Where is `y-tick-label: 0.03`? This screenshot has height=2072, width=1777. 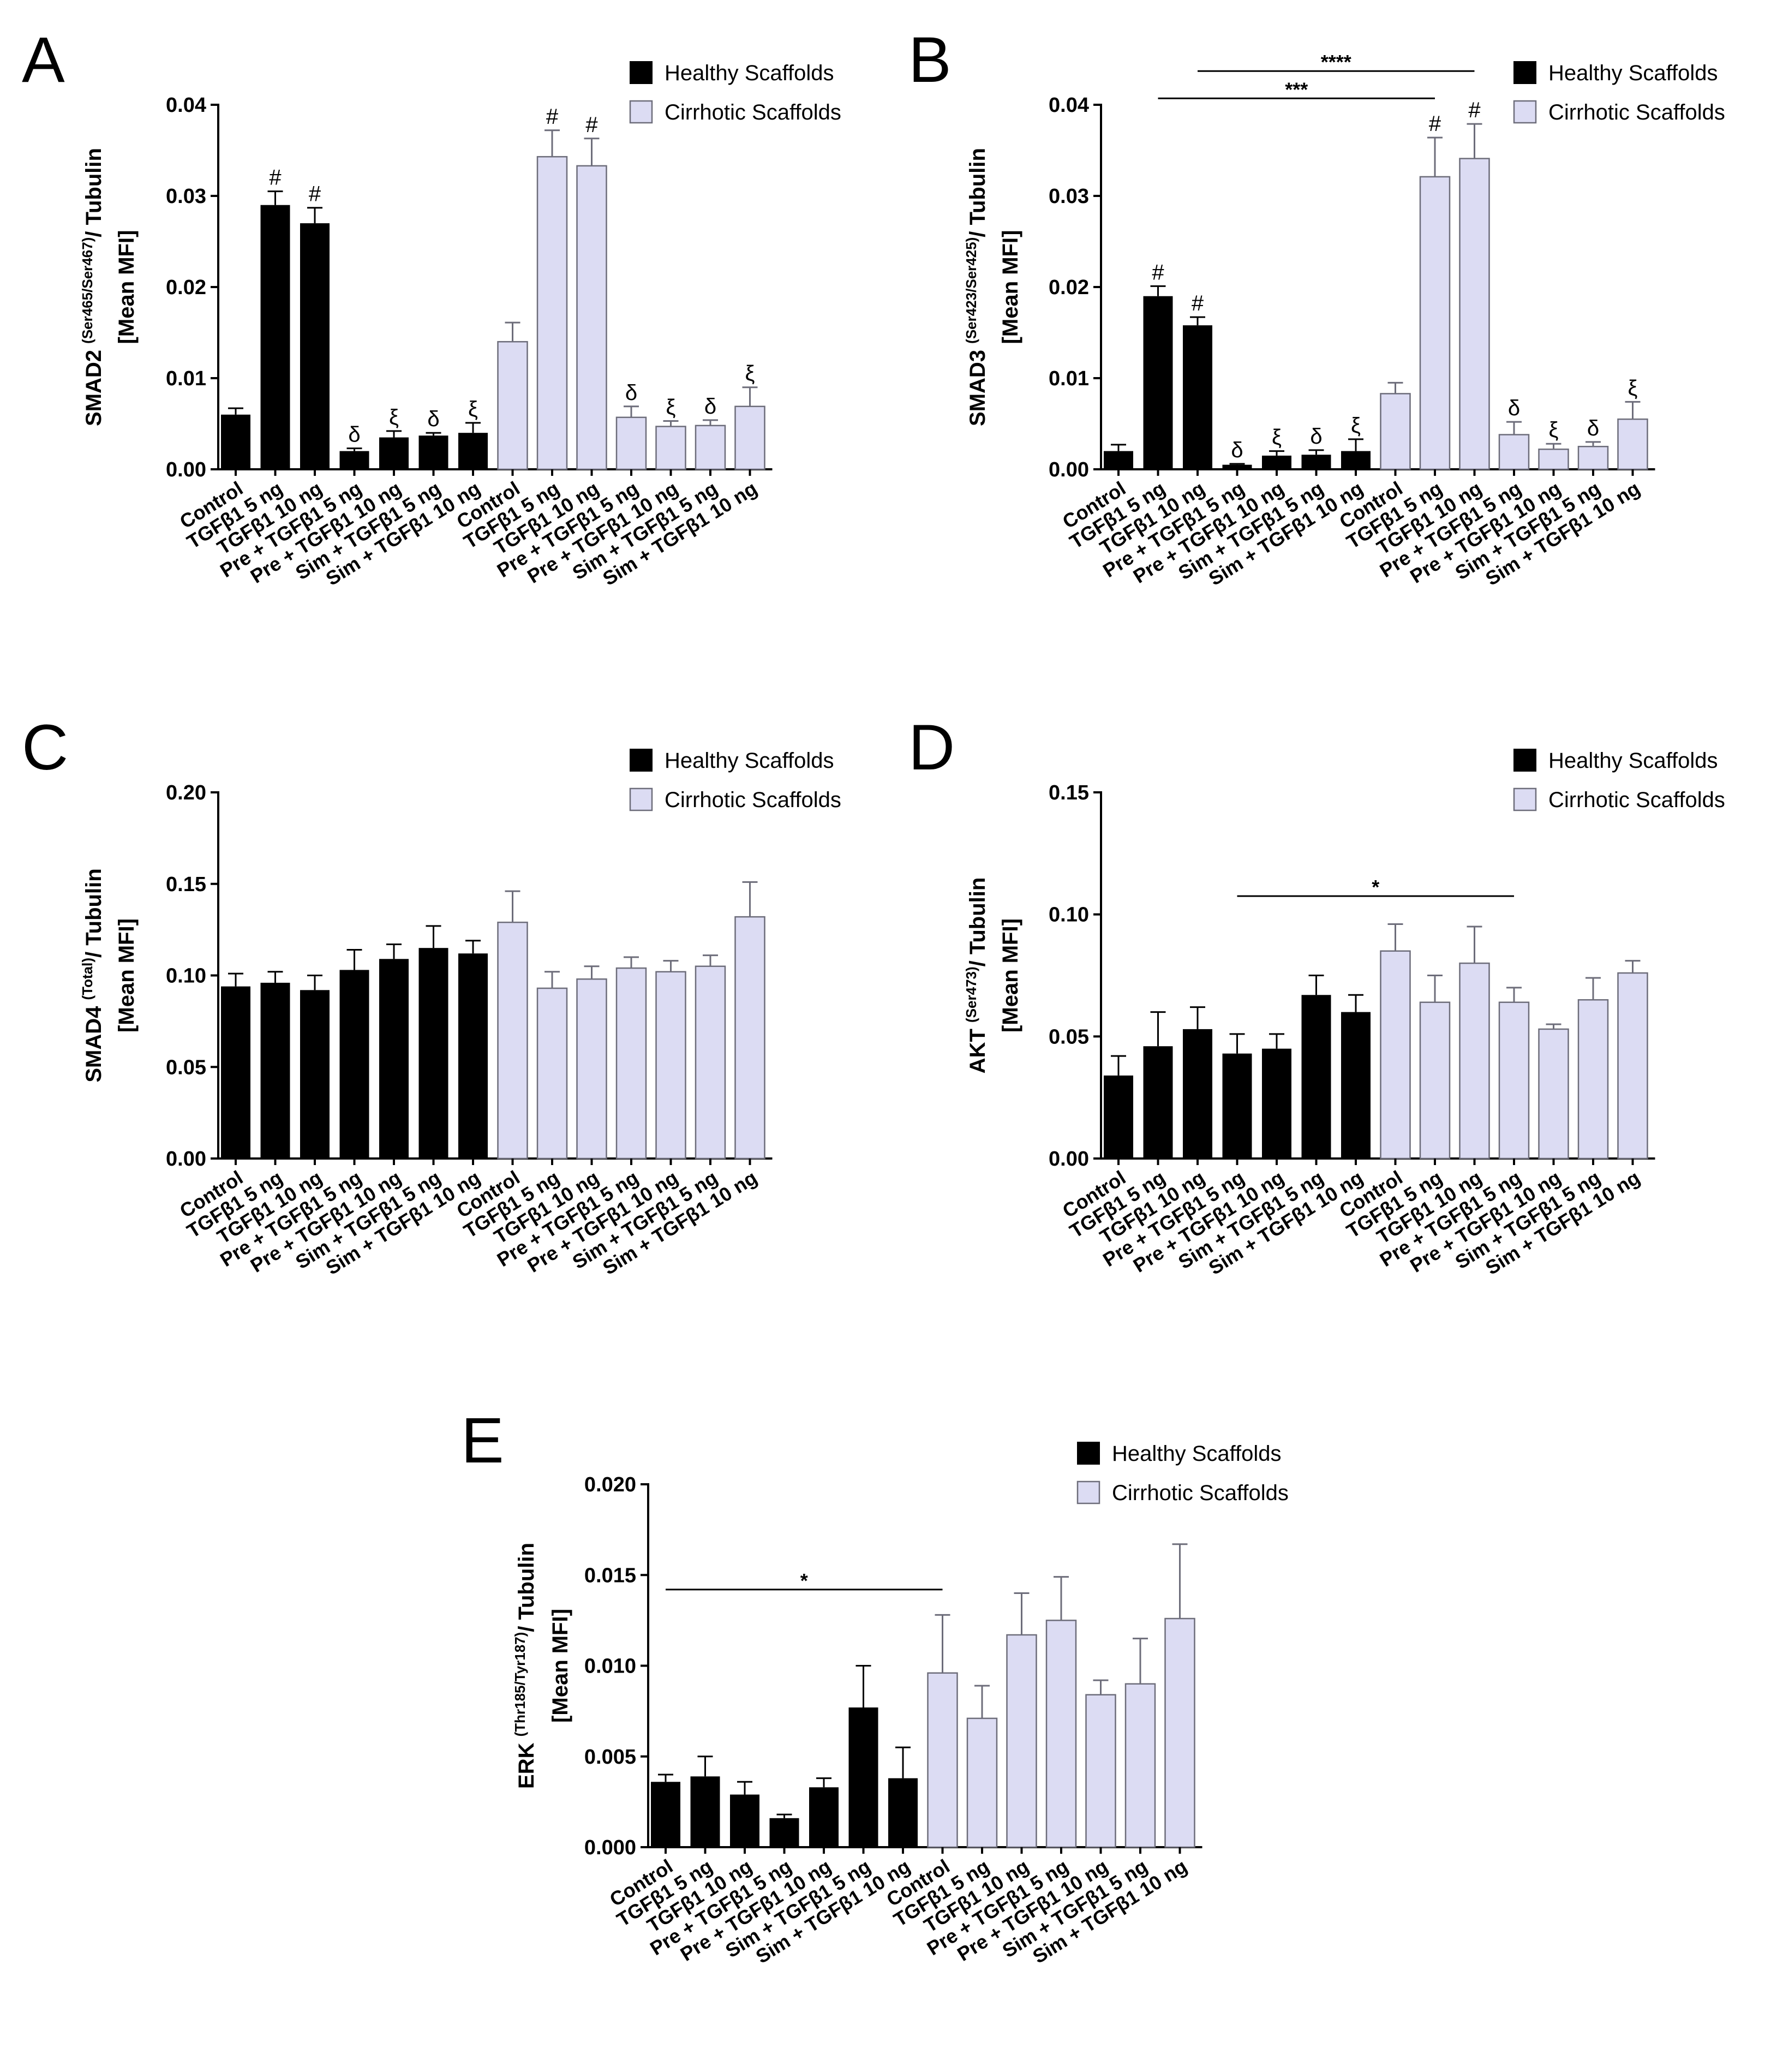
y-tick-label: 0.03 is located at coordinates (186, 197).